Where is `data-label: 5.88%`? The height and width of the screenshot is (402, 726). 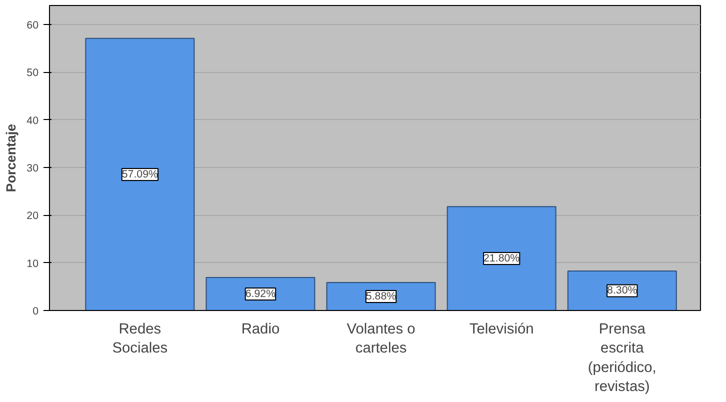
data-label: 5.88% is located at coordinates (381, 296).